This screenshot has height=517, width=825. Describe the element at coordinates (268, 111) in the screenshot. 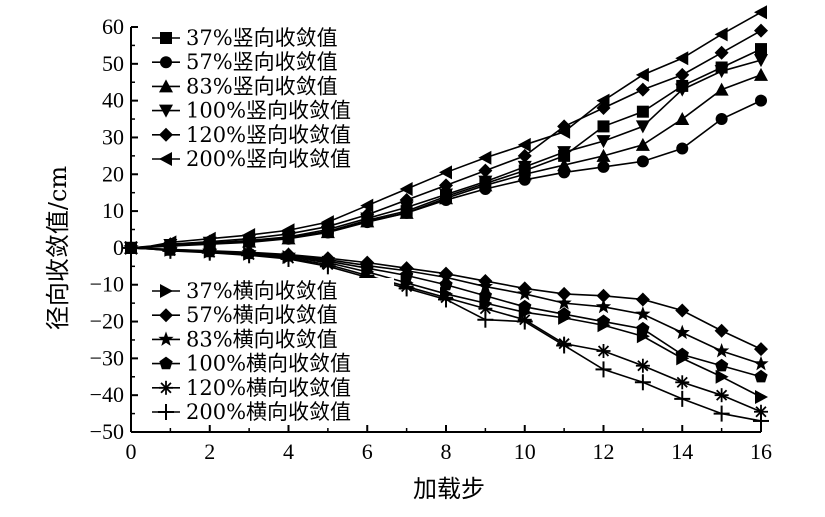

I see `legend-label: 100%竖向收敛值` at that location.